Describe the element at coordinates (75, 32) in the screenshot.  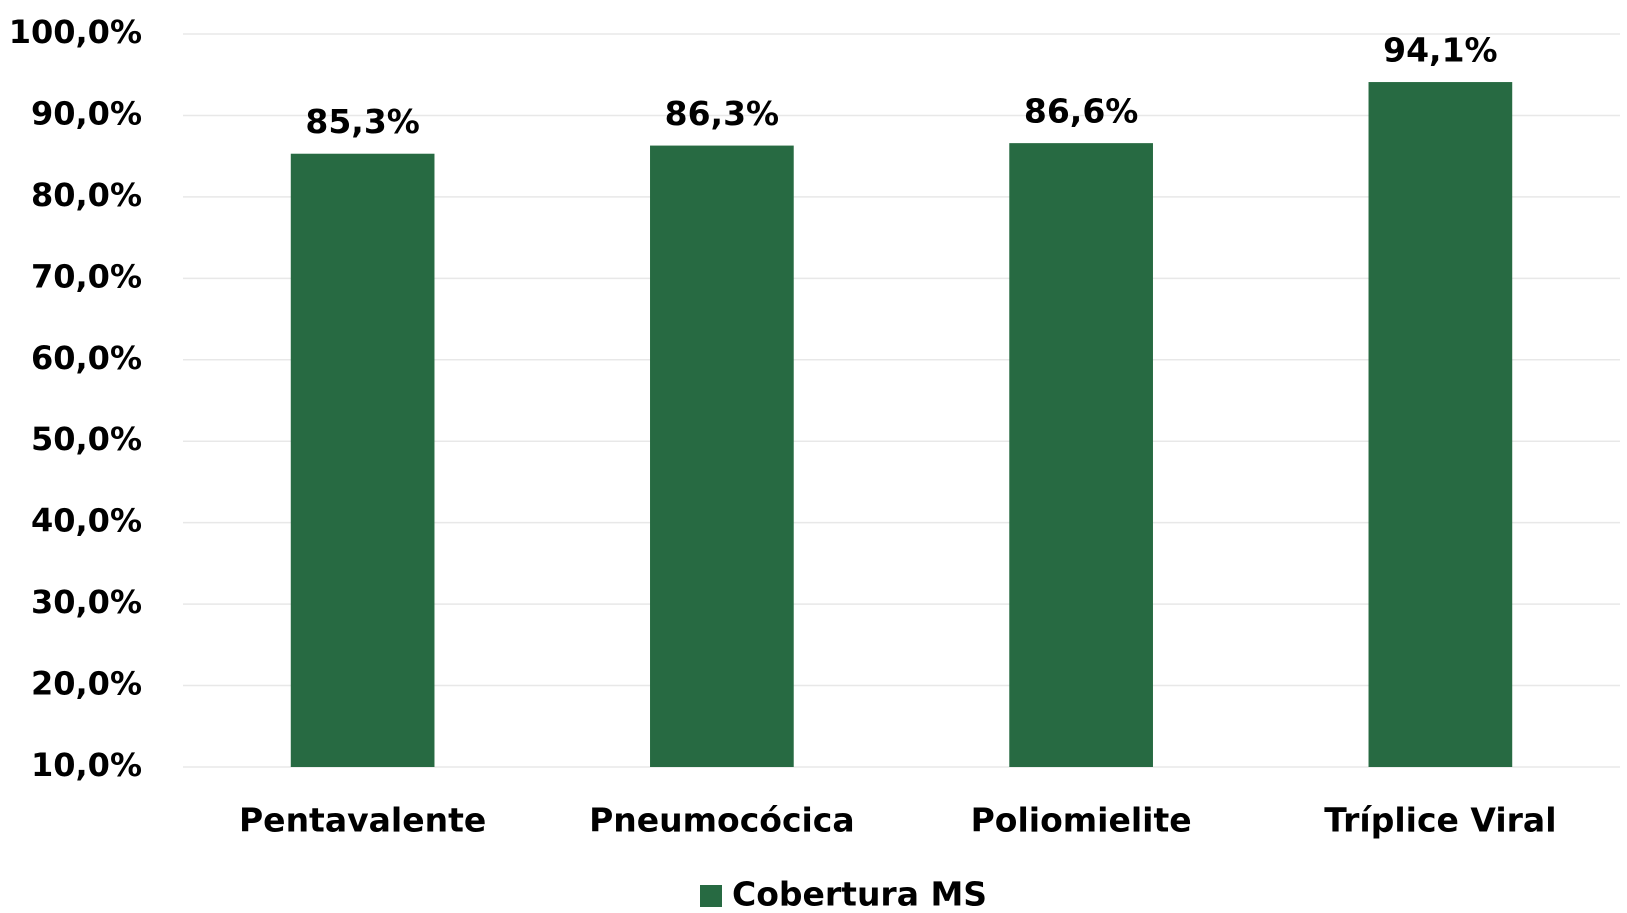
I see `y-tick-label: 100,0%` at that location.